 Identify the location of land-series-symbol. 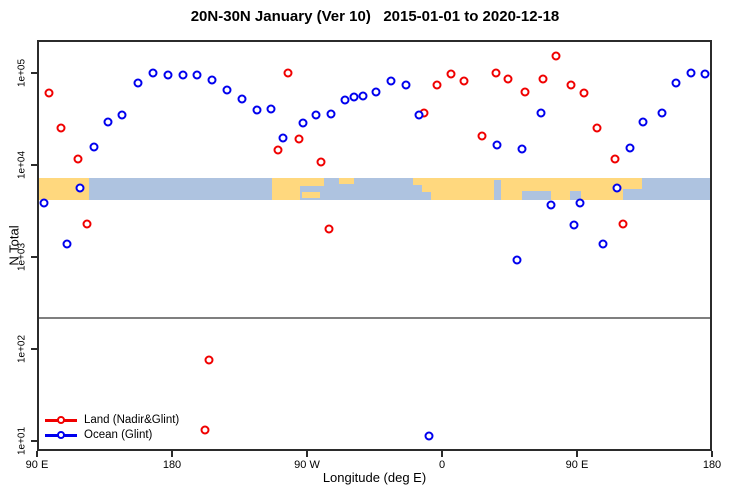
(61, 420).